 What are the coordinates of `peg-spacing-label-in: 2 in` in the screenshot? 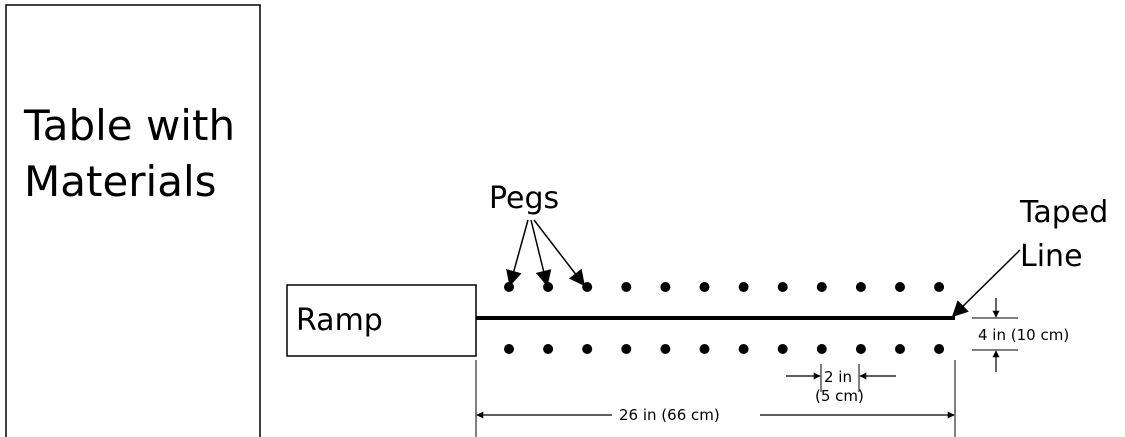 It's located at (838, 377).